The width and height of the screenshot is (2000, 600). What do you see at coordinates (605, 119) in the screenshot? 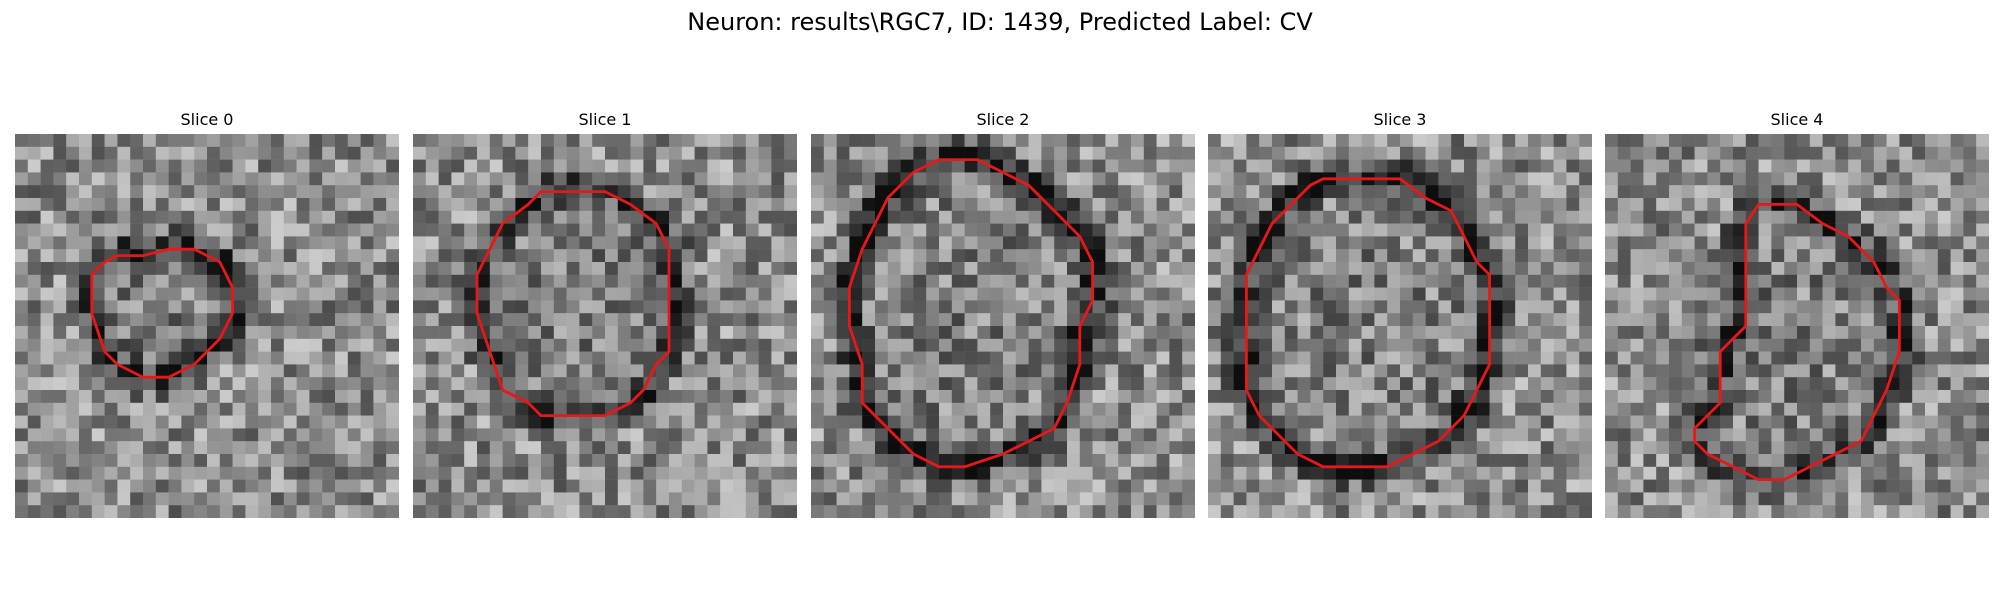
I see `slice-title-1: Slice 1` at bounding box center [605, 119].